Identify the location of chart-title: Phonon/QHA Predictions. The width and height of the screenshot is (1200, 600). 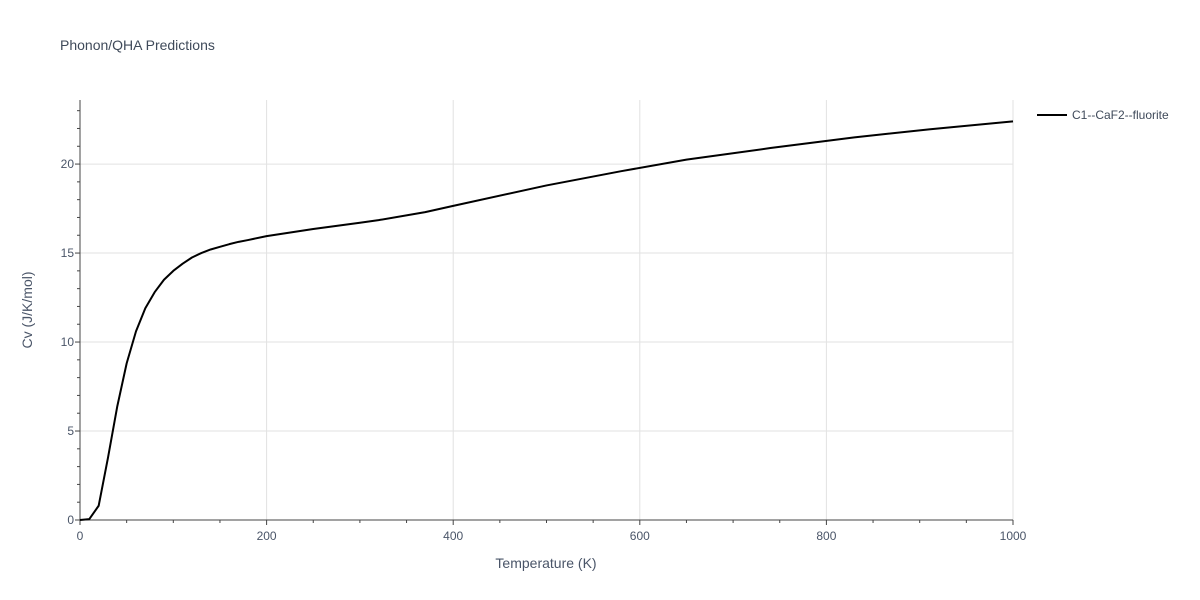
(137, 45).